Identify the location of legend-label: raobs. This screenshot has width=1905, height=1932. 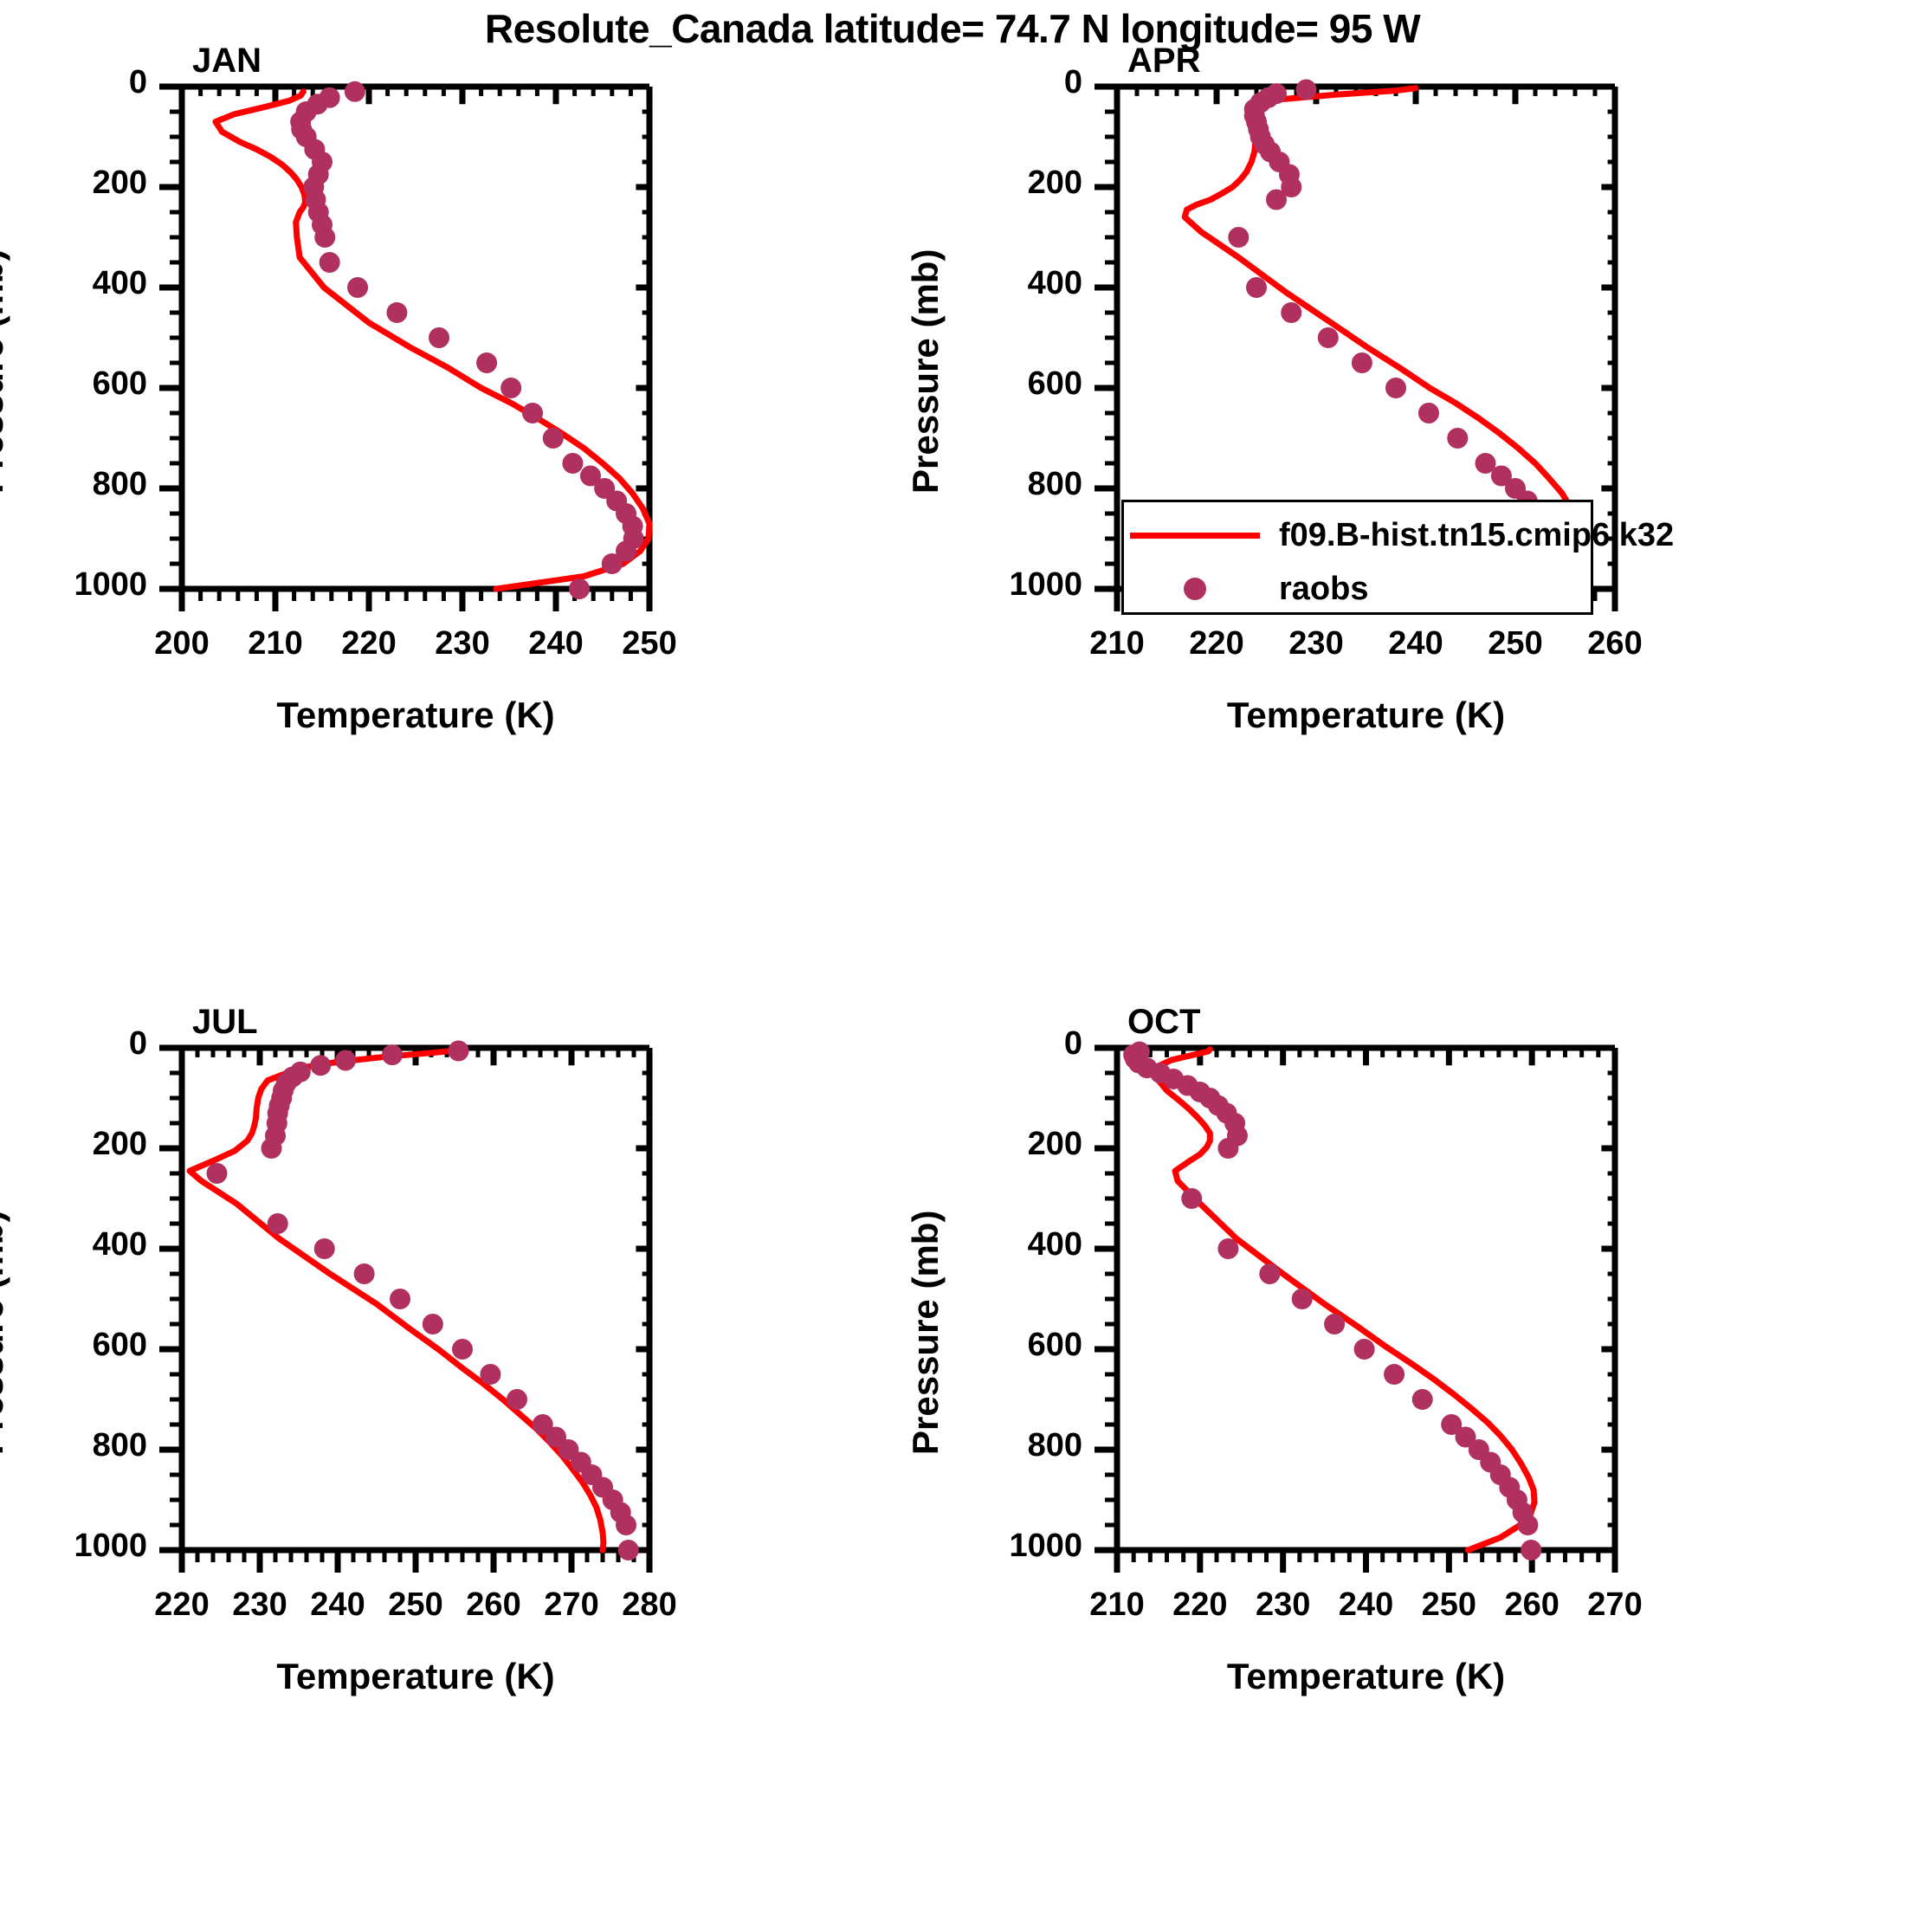
(1324, 588).